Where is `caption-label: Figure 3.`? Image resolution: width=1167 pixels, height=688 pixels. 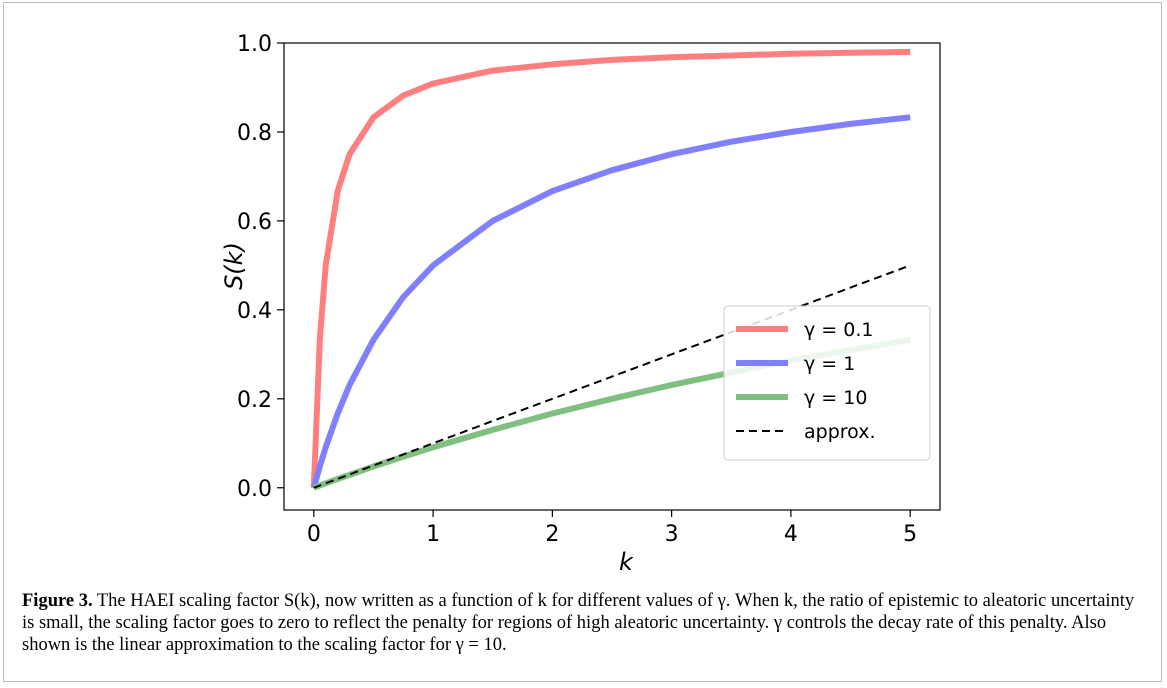 caption-label: Figure 3. is located at coordinates (57, 601).